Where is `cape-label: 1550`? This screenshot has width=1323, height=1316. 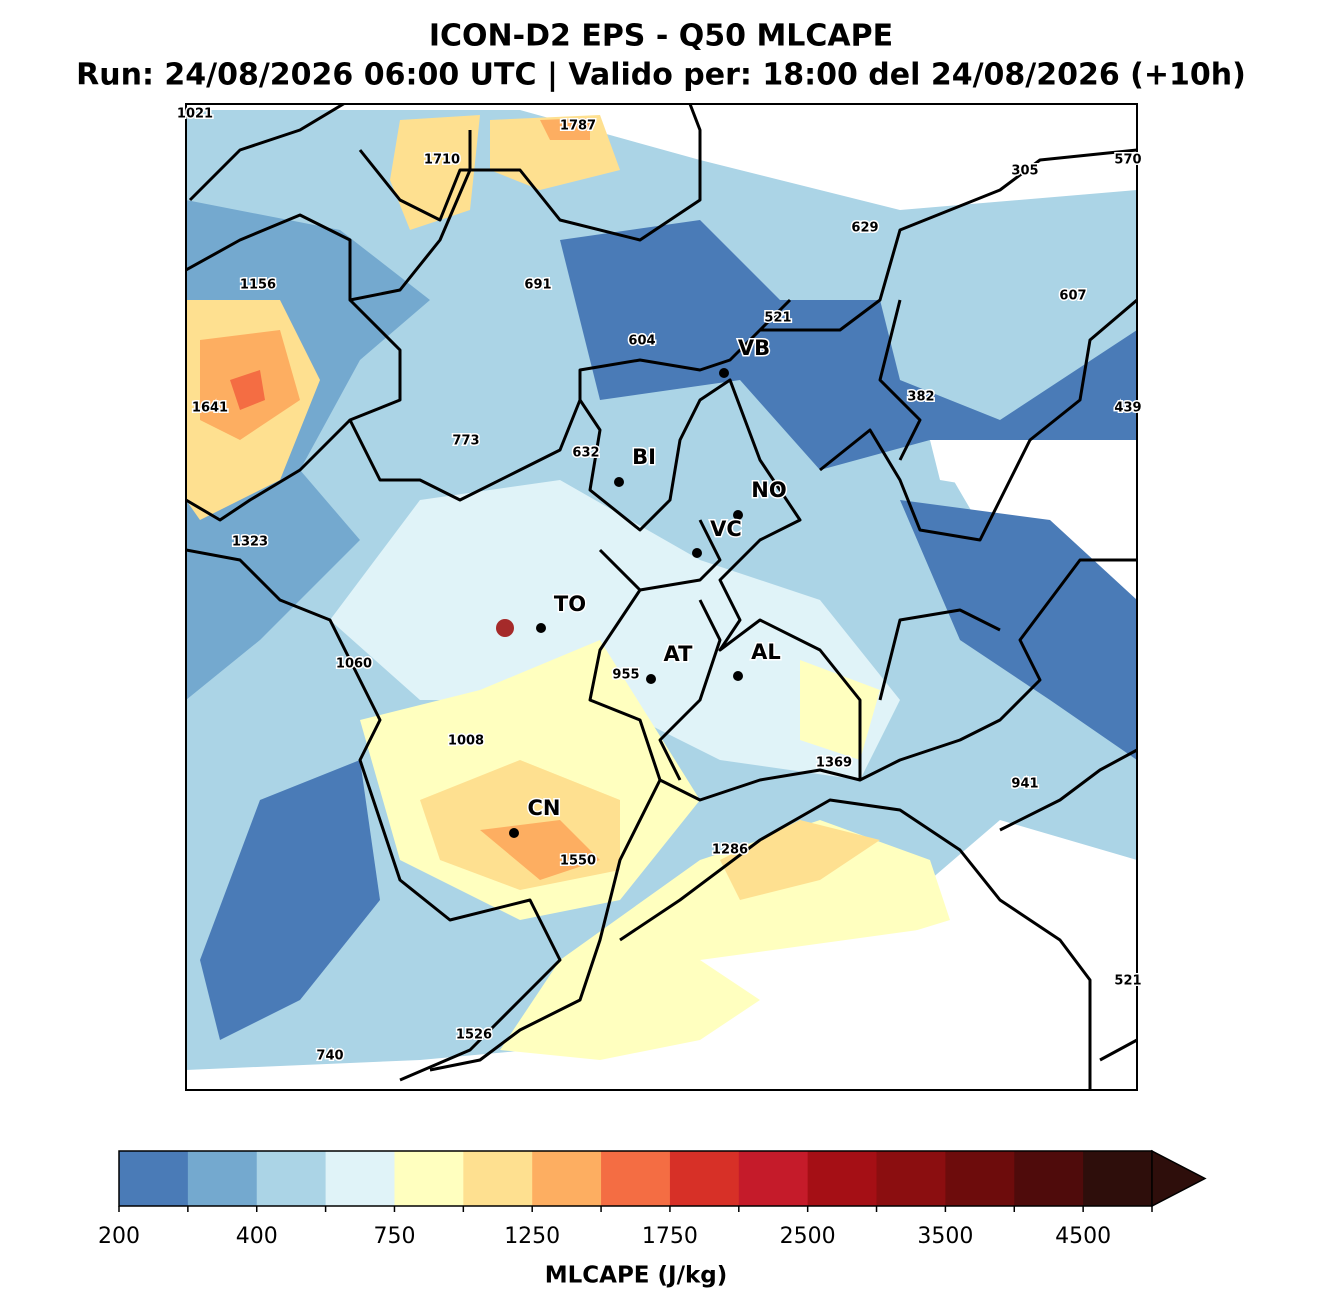 cape-label: 1550 is located at coordinates (578, 861).